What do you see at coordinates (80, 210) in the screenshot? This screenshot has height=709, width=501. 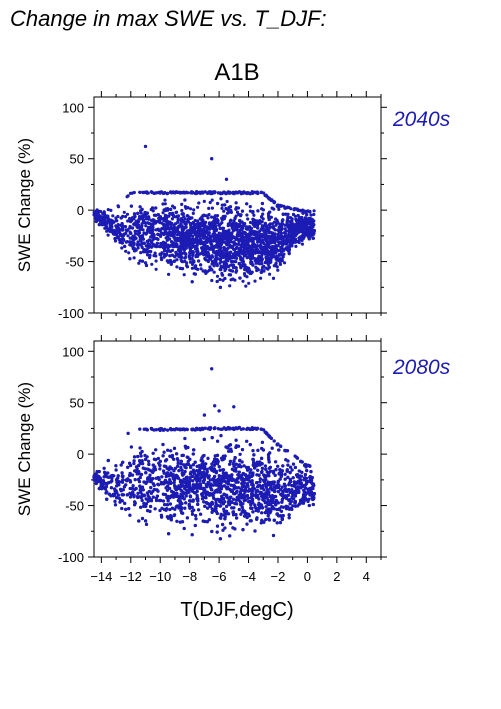 I see `y-tick-label: 0` at bounding box center [80, 210].